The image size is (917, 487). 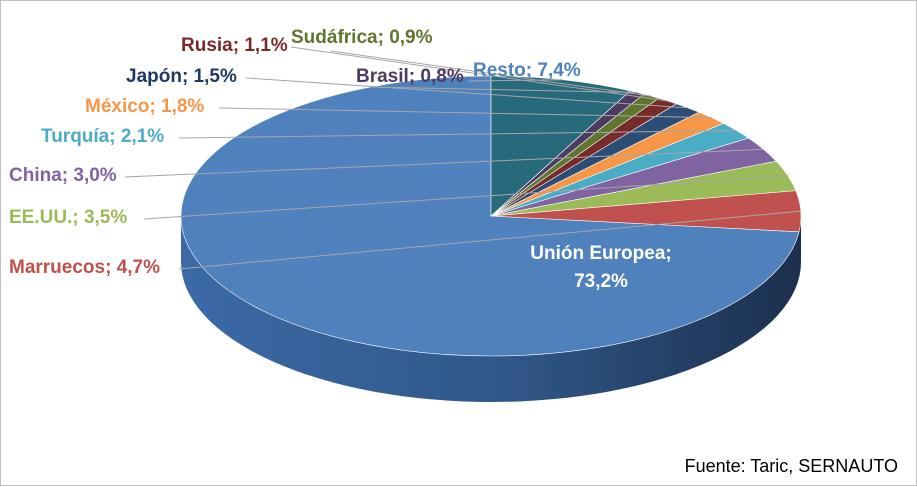 What do you see at coordinates (234, 45) in the screenshot?
I see `label-rusia: Rusia; 1,1%` at bounding box center [234, 45].